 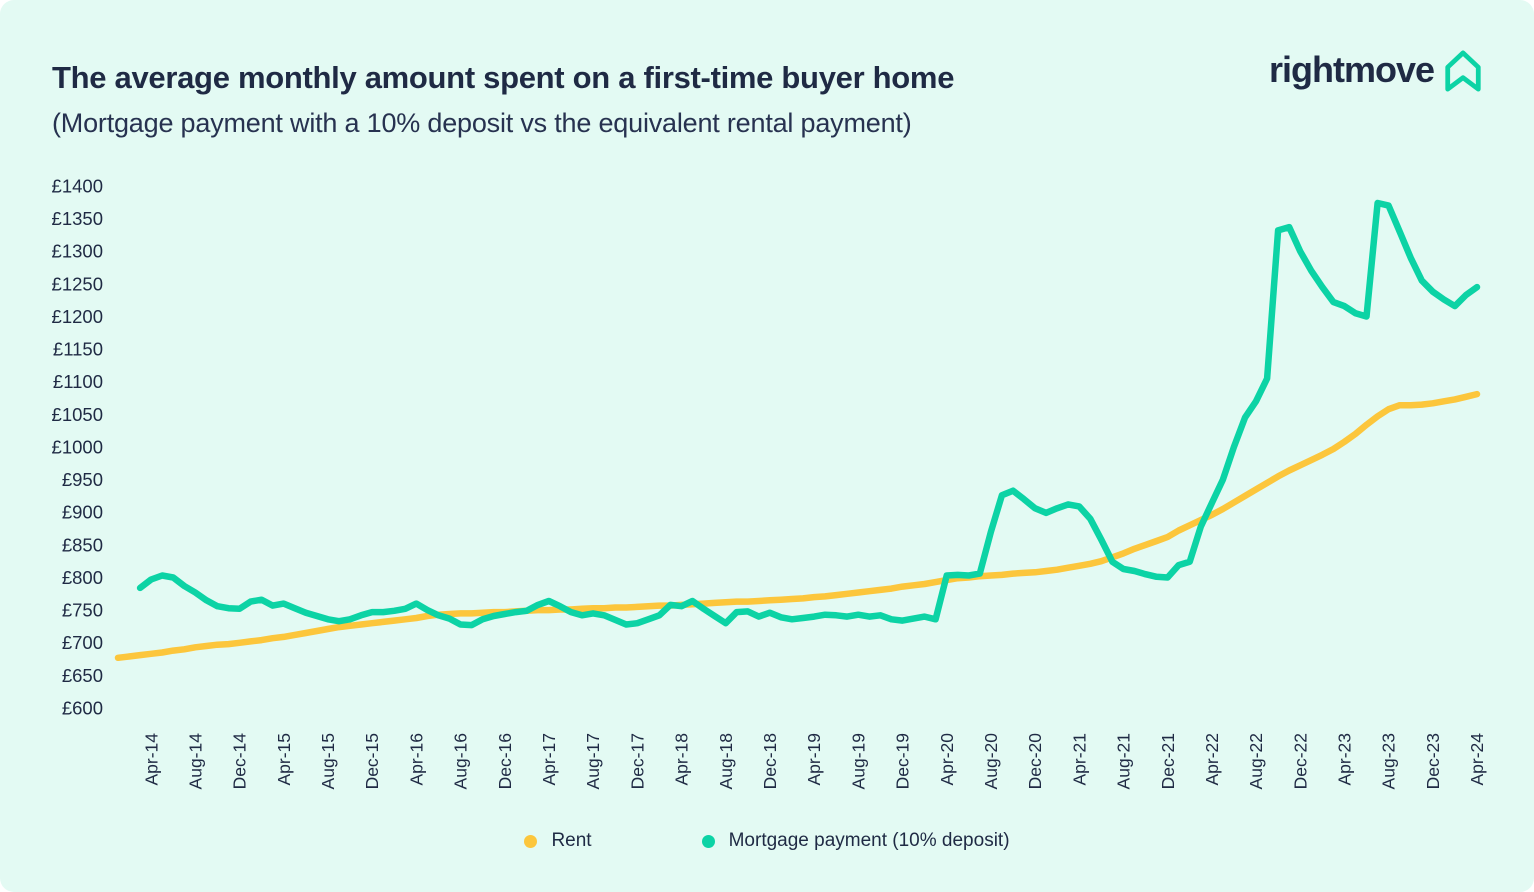 I want to click on mortgage-legend-dot, so click(x=708, y=841).